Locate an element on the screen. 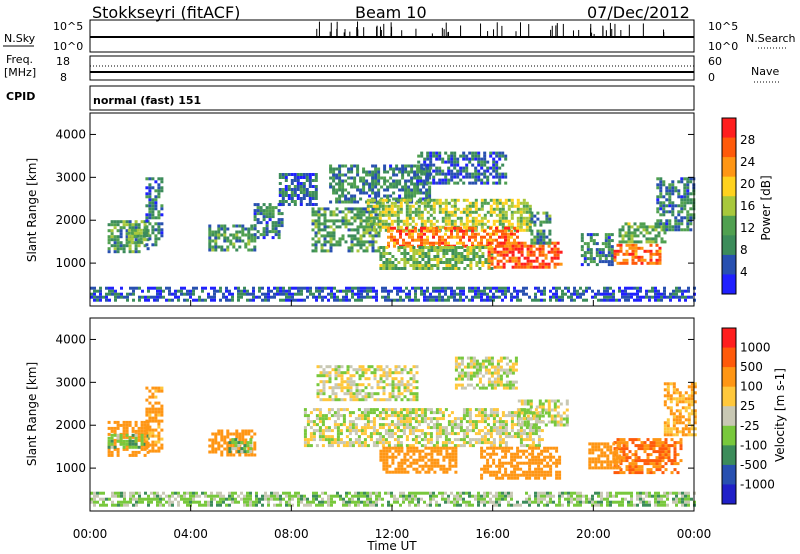  colorbar-tick: 24 is located at coordinates (747, 162).